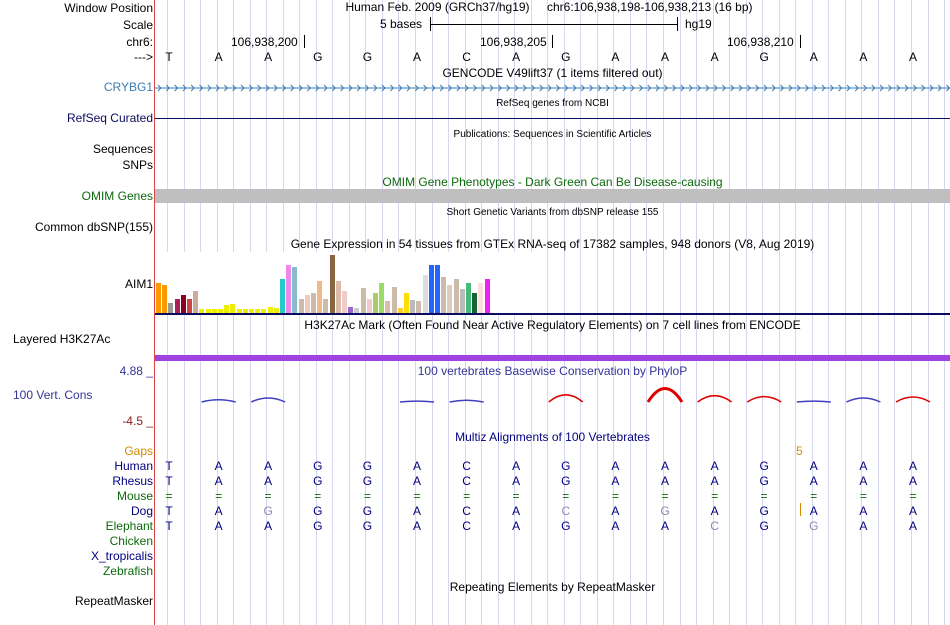 This screenshot has height=625, width=950. What do you see at coordinates (113, 601) in the screenshot?
I see `repeatmasker-label: RepeatMasker` at bounding box center [113, 601].